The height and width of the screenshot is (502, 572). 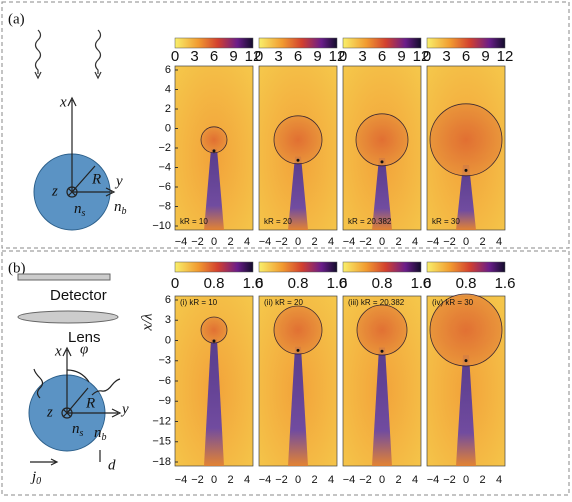 I want to click on subplot-label: (i) kR = 10, so click(x=199, y=302).